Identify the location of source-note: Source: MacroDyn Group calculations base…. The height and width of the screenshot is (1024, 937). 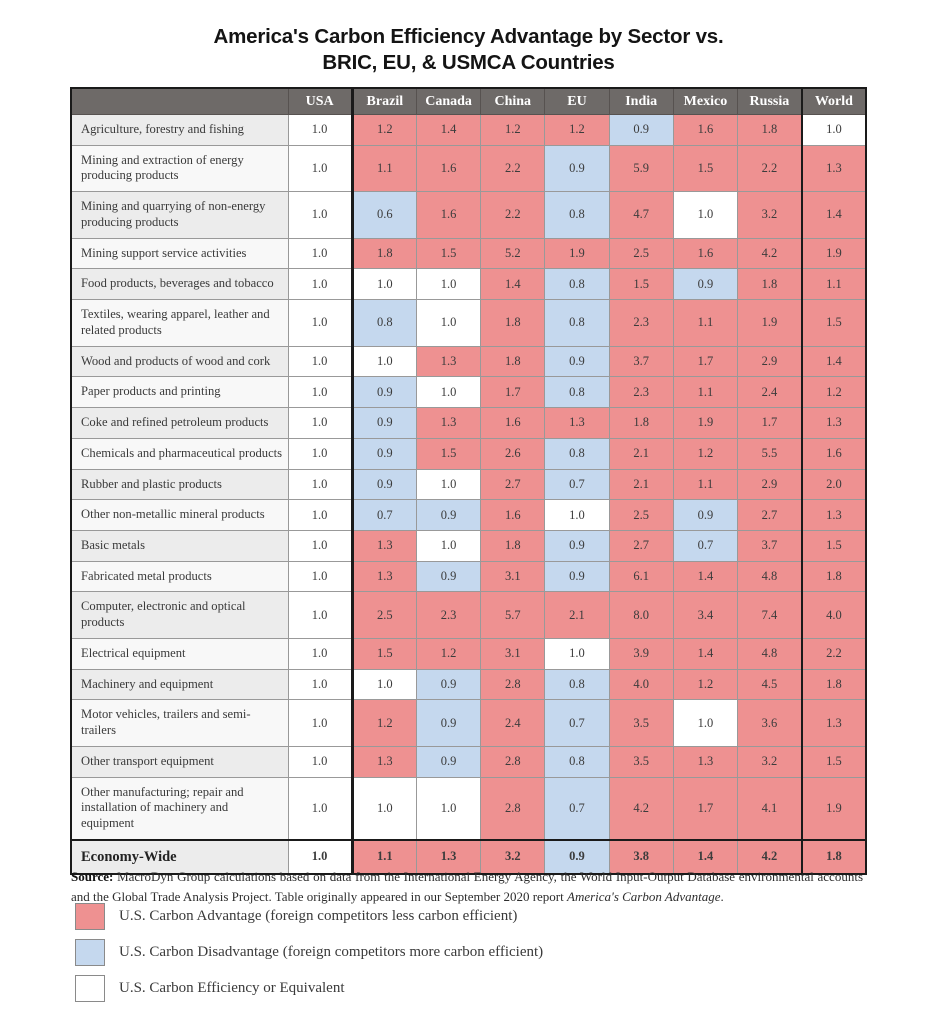
(467, 886).